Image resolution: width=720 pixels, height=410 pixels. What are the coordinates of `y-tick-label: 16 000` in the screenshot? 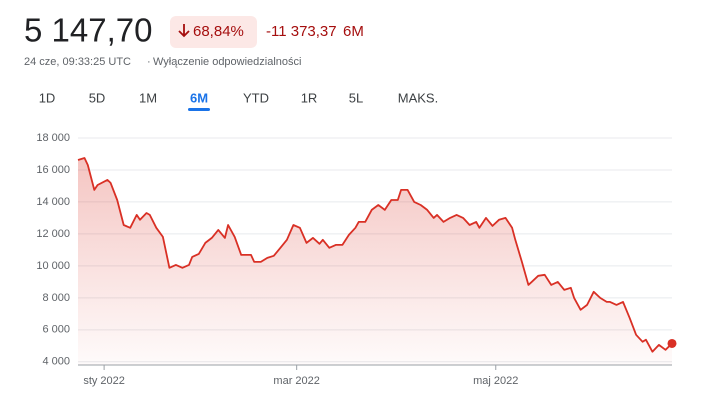 It's located at (53, 170).